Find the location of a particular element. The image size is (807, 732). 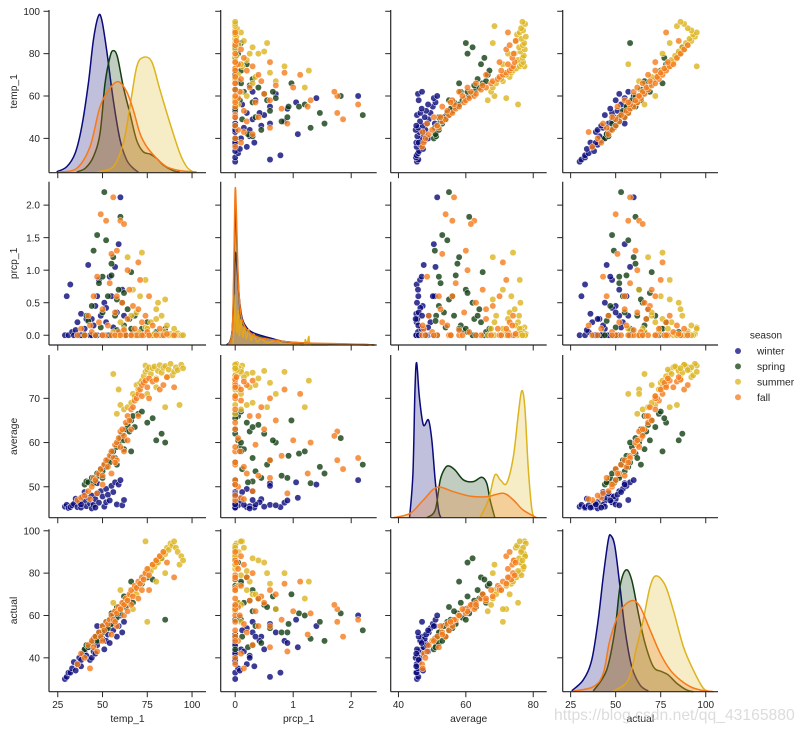

kde-fill-winter-actual is located at coordinates (610, 613).